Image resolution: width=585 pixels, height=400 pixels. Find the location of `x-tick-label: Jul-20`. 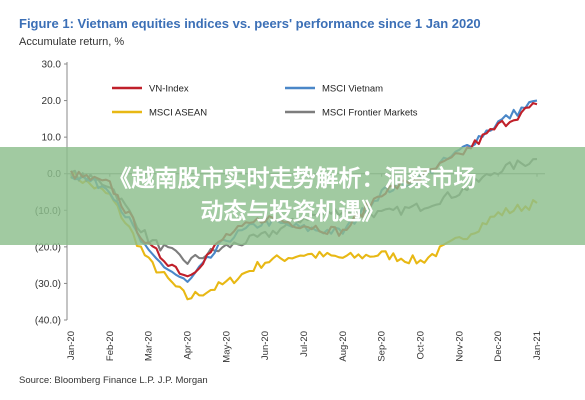

x-tick-label: Jul-20 is located at coordinates (304, 344).